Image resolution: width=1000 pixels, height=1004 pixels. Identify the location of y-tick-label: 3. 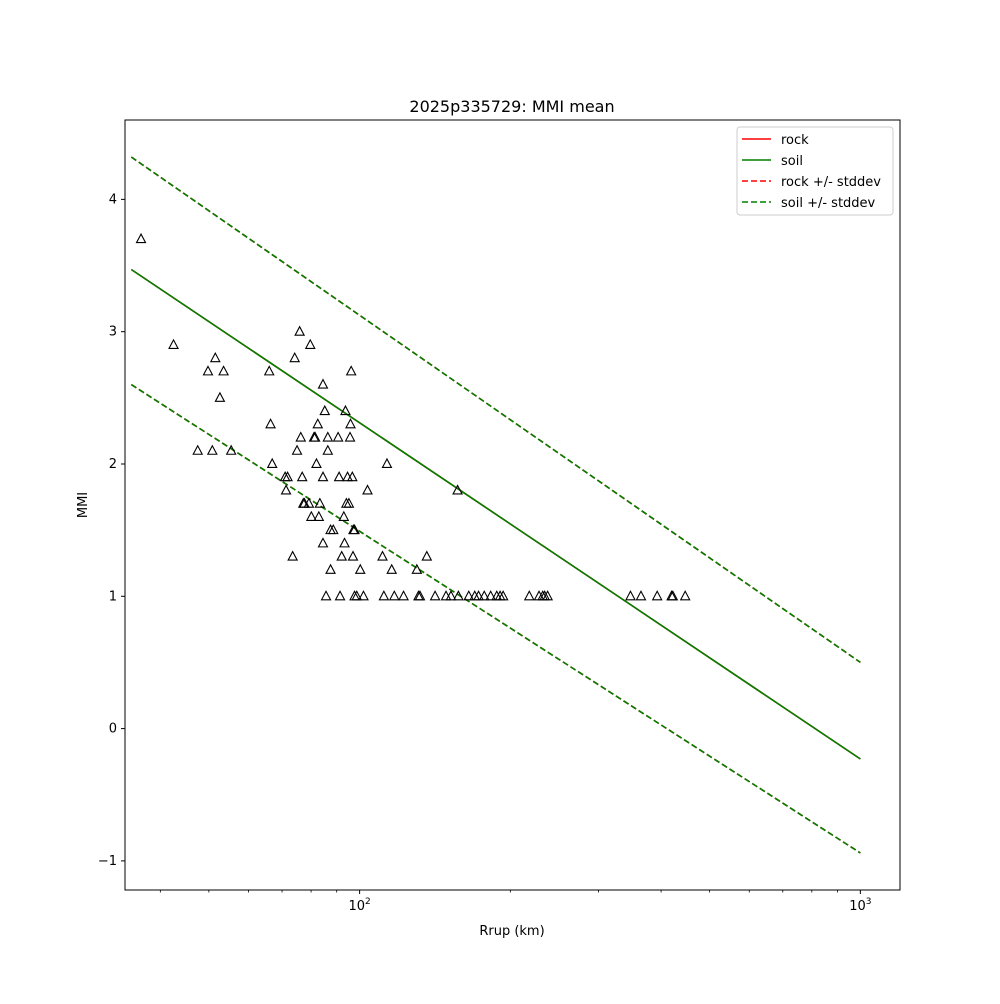
(113, 332).